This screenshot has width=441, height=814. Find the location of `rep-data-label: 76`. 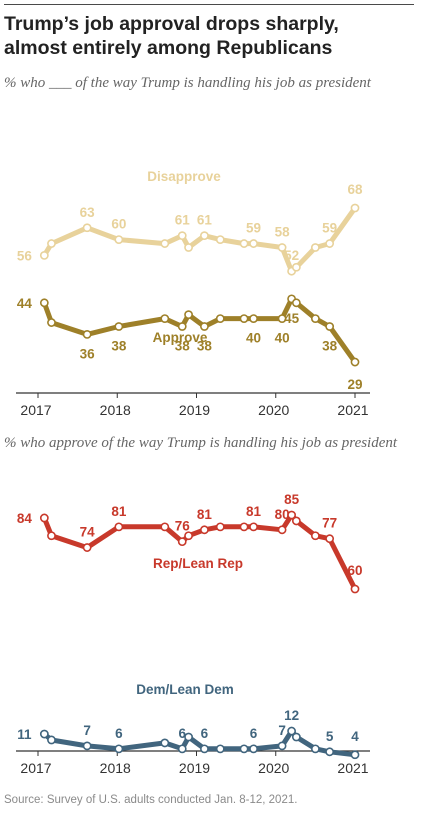

rep-data-label: 76 is located at coordinates (183, 526).